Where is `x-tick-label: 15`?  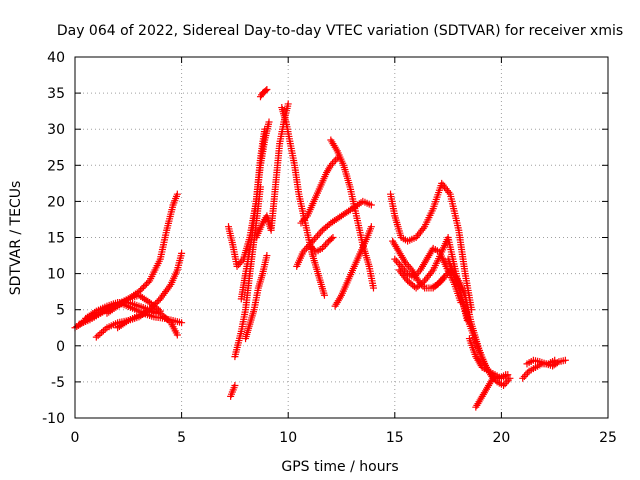
x-tick-label: 15 is located at coordinates (395, 438).